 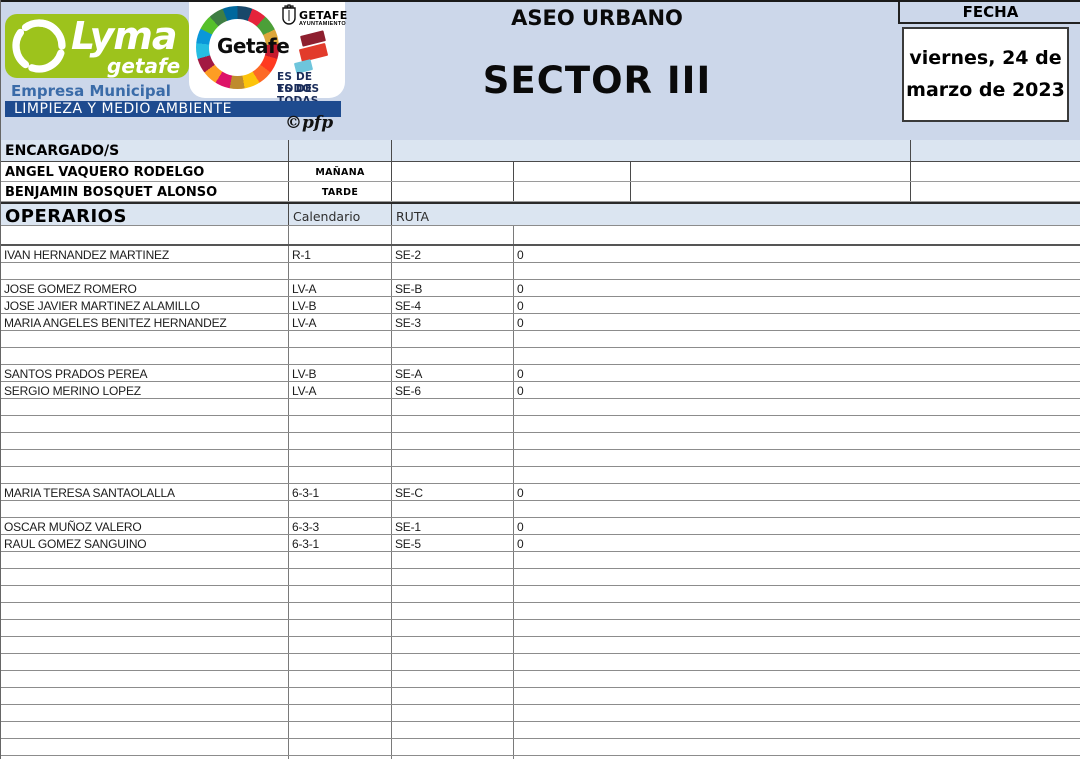 I want to click on operario-name-cell: JOSE JAVIER MARTINEZ ALAMILLO, so click(x=145, y=305).